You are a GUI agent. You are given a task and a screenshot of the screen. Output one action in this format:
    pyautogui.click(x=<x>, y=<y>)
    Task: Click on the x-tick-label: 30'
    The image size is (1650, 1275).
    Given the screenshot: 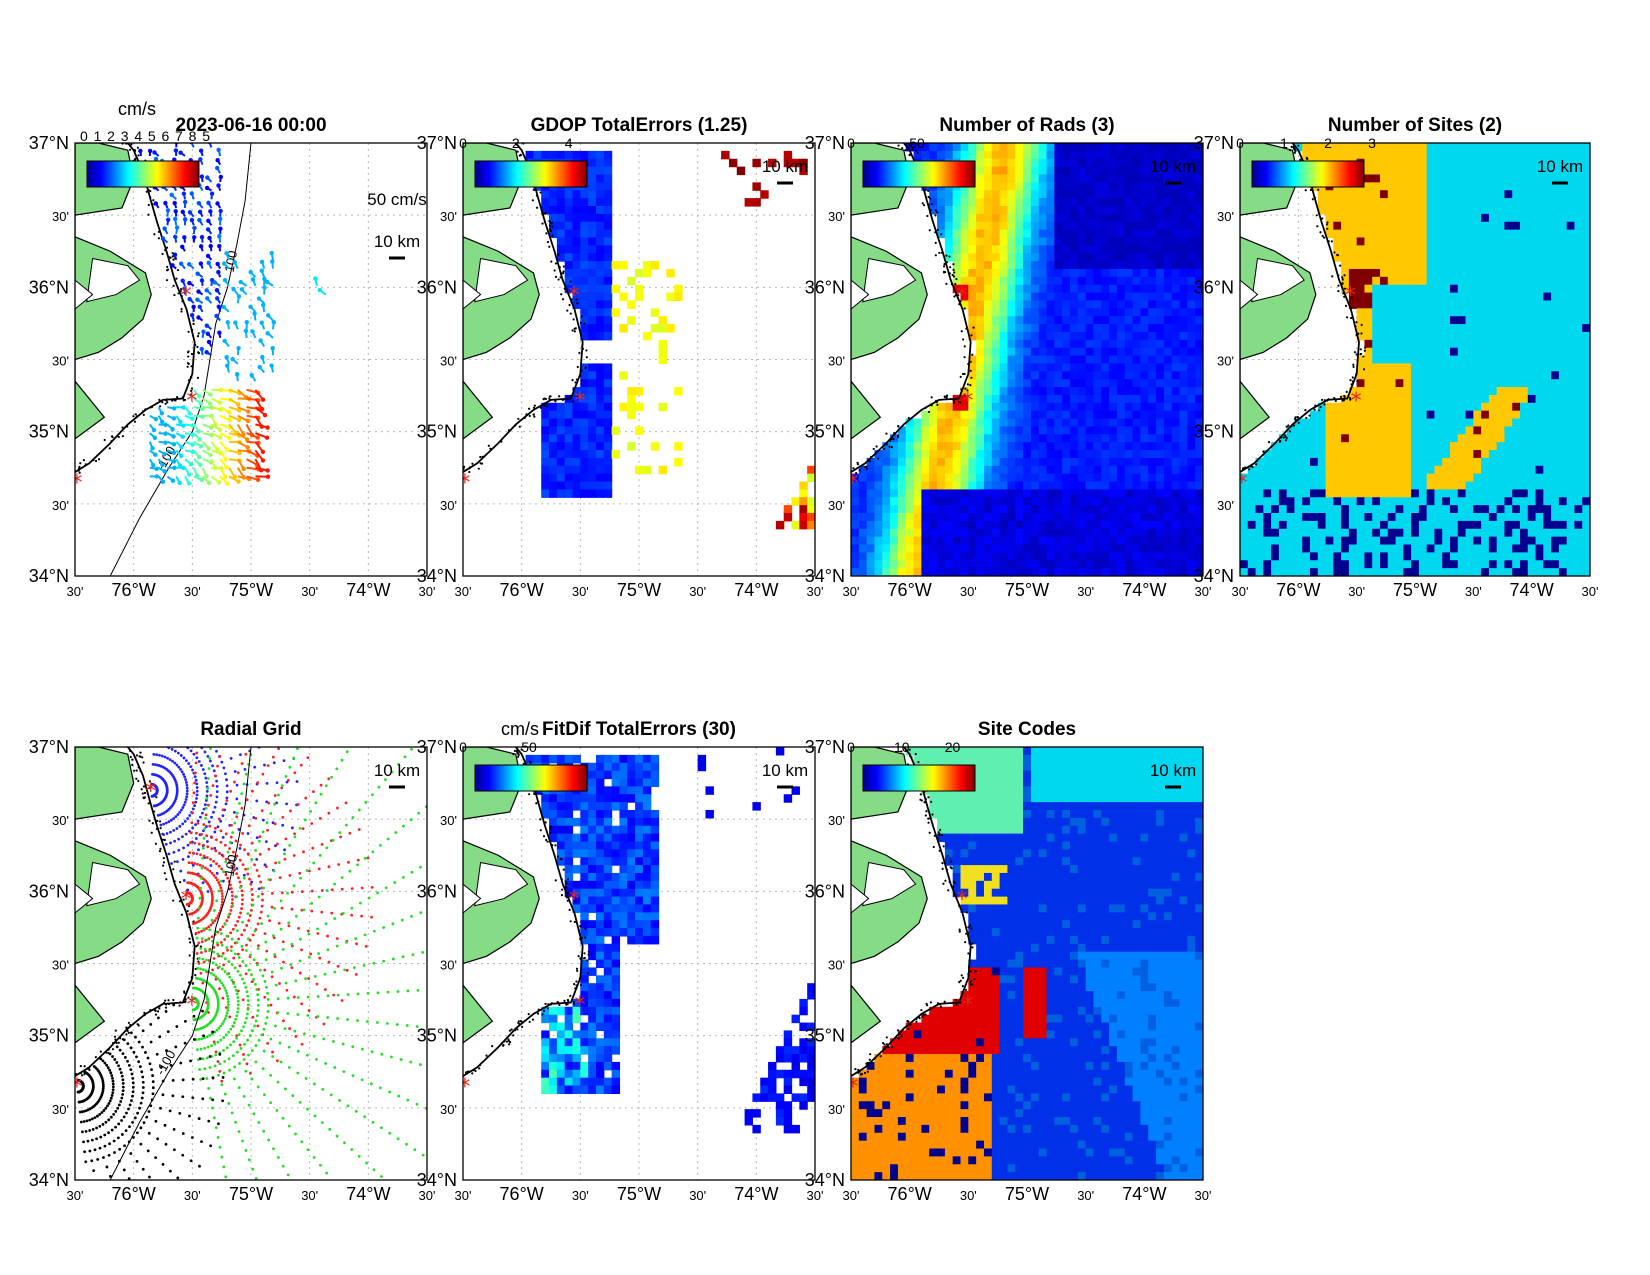 What is the action you would take?
    pyautogui.click(x=815, y=591)
    